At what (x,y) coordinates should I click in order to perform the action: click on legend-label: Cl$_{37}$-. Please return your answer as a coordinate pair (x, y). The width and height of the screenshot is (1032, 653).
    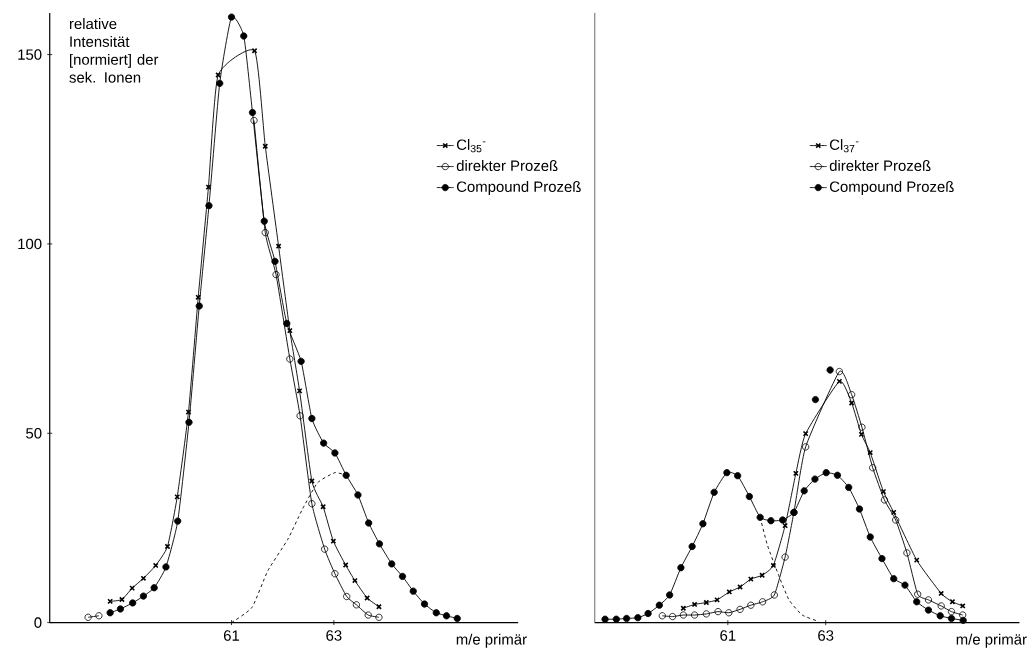
    Looking at the image, I should click on (844, 146).